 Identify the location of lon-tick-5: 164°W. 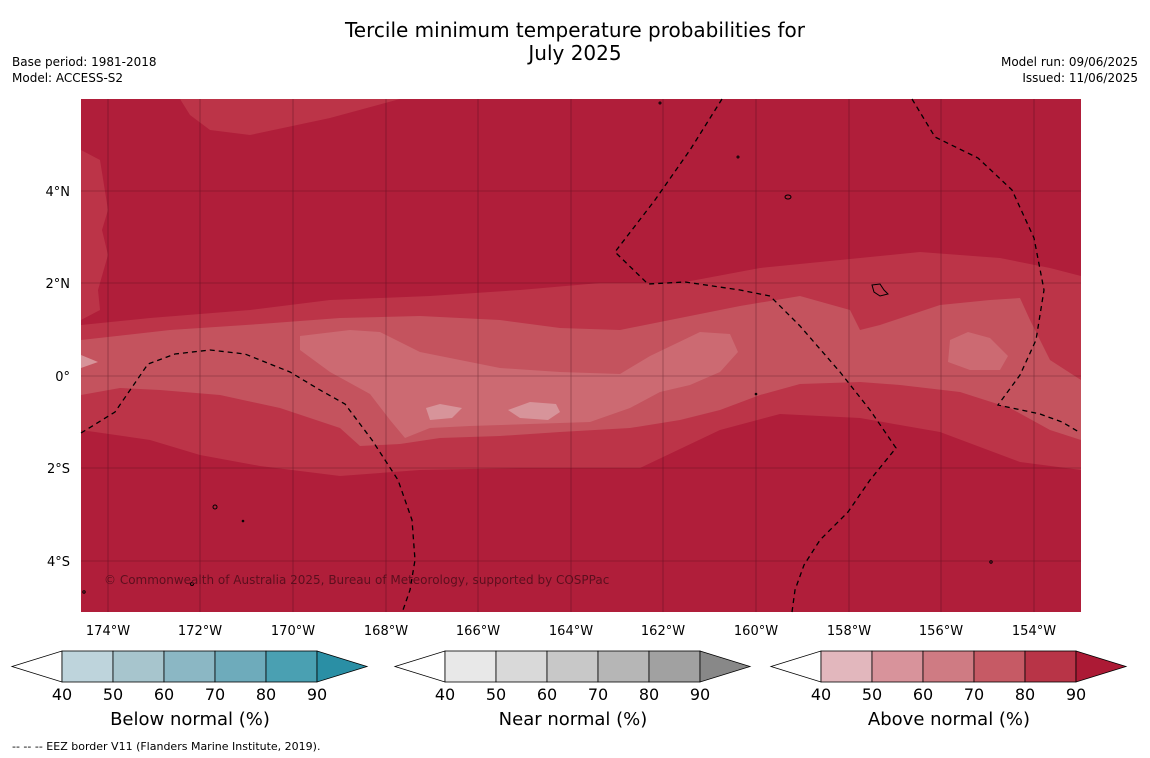
(571, 631).